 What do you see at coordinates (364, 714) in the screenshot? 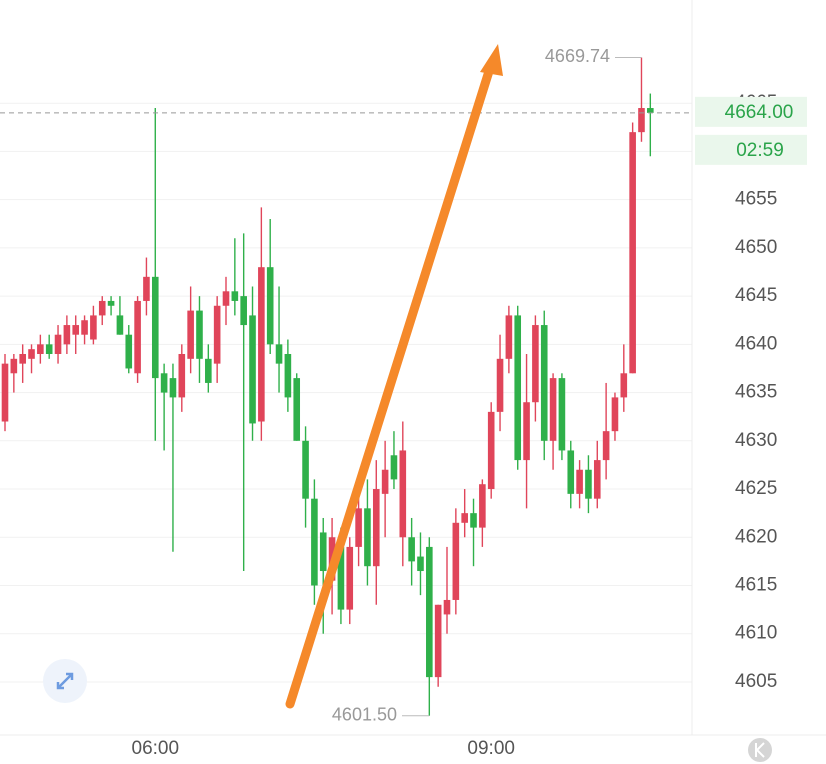
I see `min-label: 4601.50` at bounding box center [364, 714].